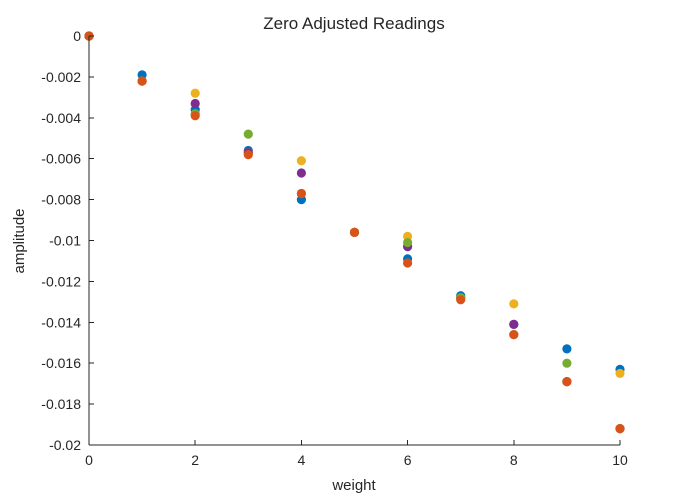  Describe the element at coordinates (89, 460) in the screenshot. I see `x-tick-label: 0` at that location.